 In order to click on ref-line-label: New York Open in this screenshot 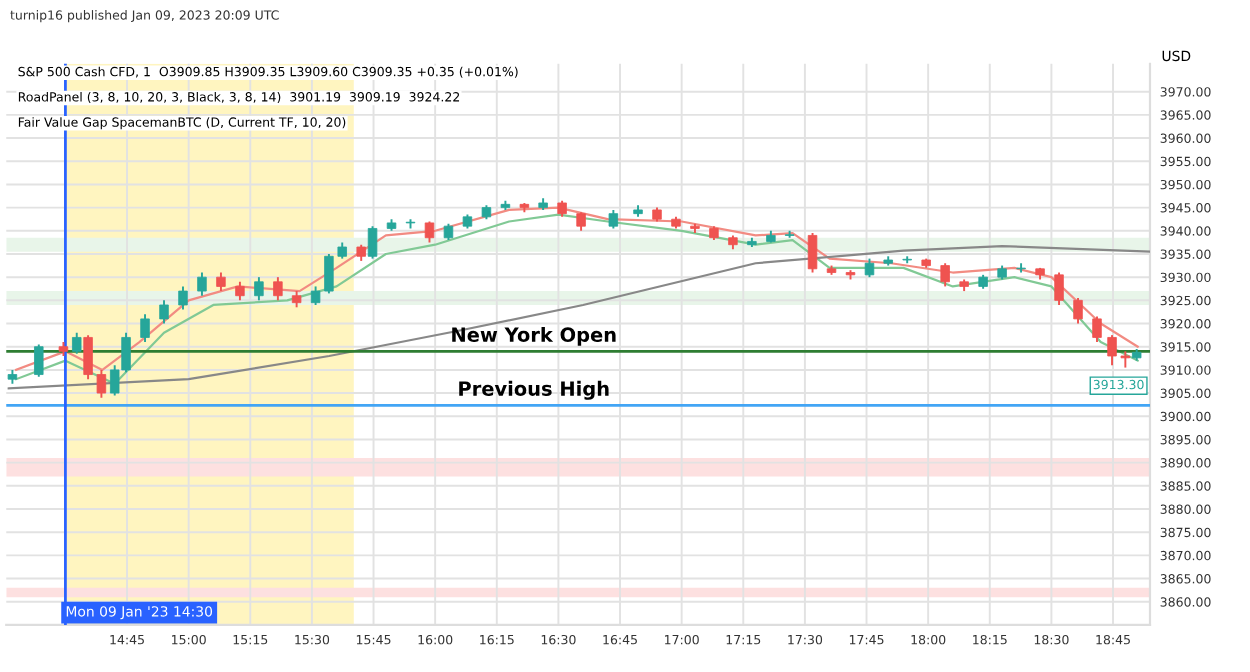, I will do `click(534, 336)`.